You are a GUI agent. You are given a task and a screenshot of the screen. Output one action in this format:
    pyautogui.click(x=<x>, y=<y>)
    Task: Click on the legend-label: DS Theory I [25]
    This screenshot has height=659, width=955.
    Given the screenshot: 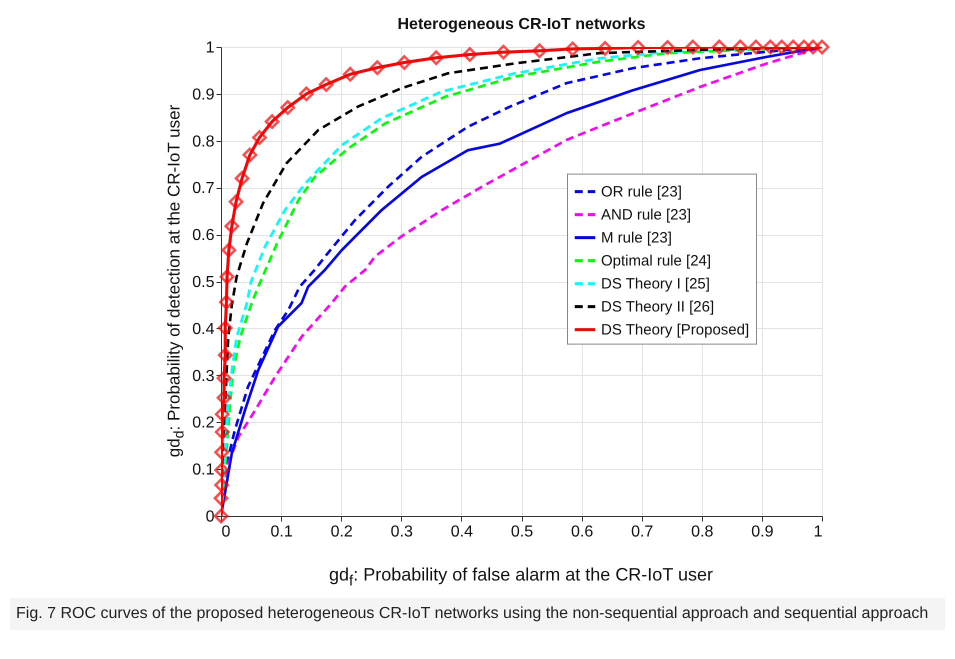 What is the action you would take?
    pyautogui.click(x=655, y=284)
    